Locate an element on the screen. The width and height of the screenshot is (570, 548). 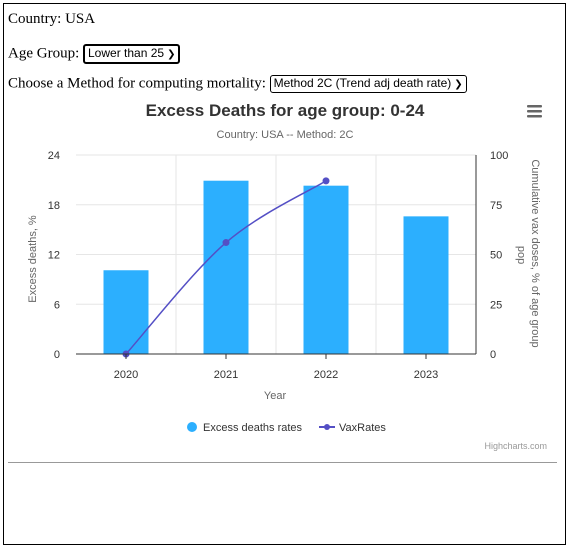
y2-axis-title: Cumulative vax doses, % of age group pop is located at coordinates (528, 254).